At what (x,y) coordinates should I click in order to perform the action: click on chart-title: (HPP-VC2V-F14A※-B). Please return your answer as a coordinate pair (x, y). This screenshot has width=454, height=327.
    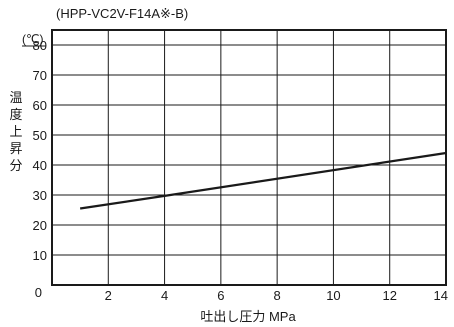
    Looking at the image, I should click on (122, 13).